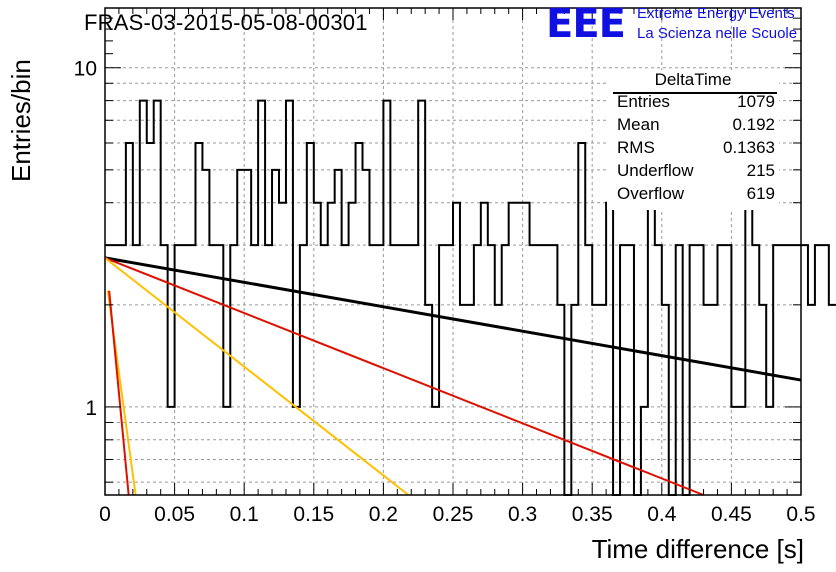 The width and height of the screenshot is (836, 572). What do you see at coordinates (760, 170) in the screenshot?
I see `stats-value: 215` at bounding box center [760, 170].